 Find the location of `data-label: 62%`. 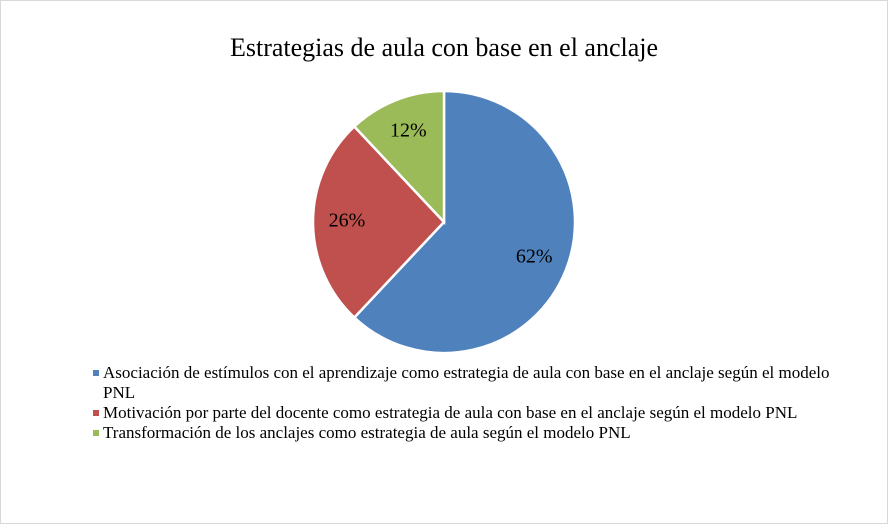

data-label: 62% is located at coordinates (534, 256).